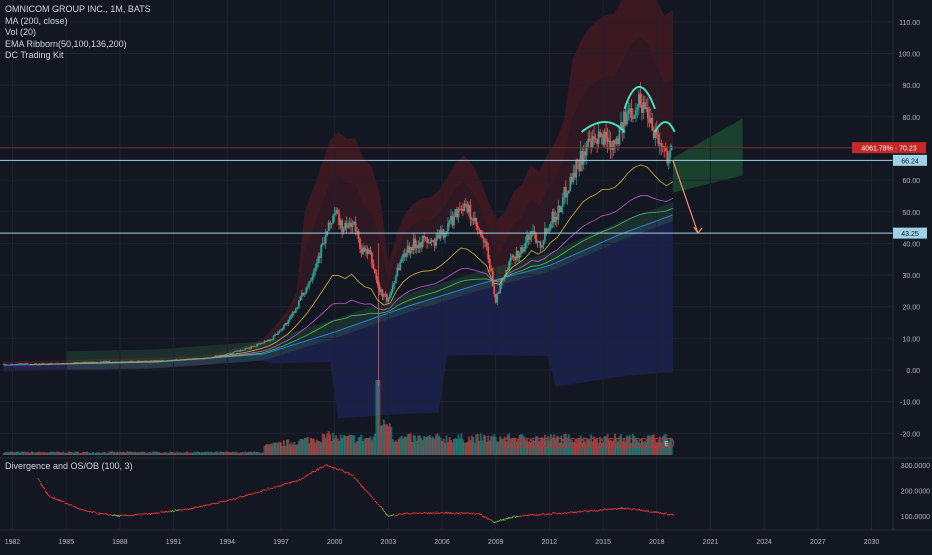 The height and width of the screenshot is (555, 932). What do you see at coordinates (911, 276) in the screenshot?
I see `y-tick-label: 30.00` at bounding box center [911, 276].